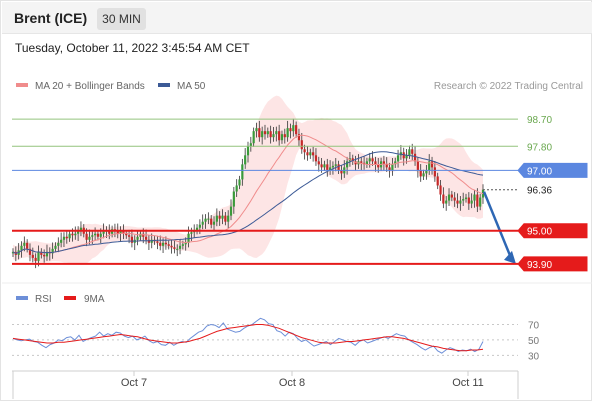 Image resolution: width=592 pixels, height=401 pixels. Describe the element at coordinates (539, 171) in the screenshot. I see `level-label-2: 97.00` at that location.